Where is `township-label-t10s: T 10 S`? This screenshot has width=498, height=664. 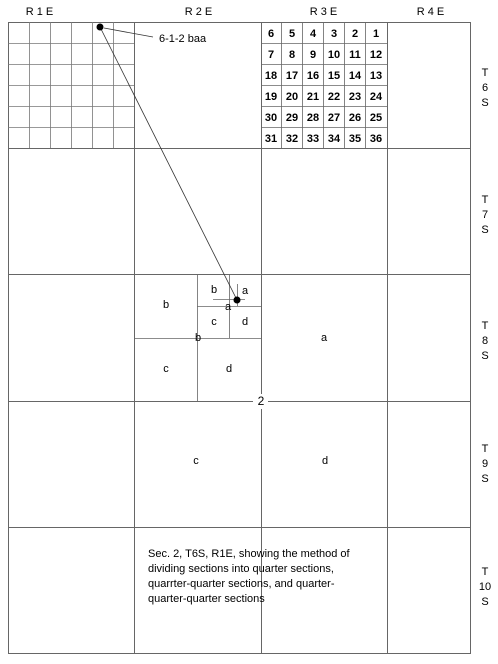 township-label-t10s: T 10 S is located at coordinates (485, 587).